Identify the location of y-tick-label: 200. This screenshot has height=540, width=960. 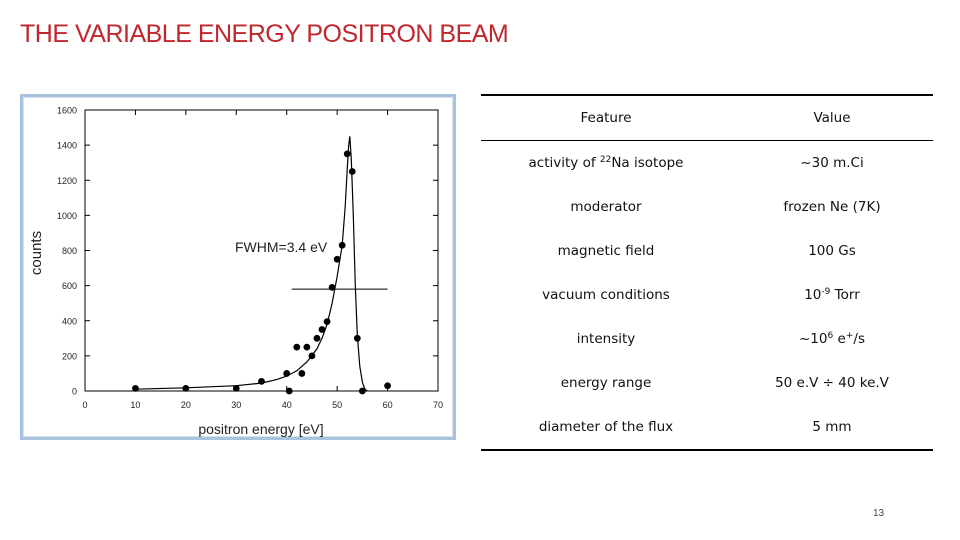
(69, 356).